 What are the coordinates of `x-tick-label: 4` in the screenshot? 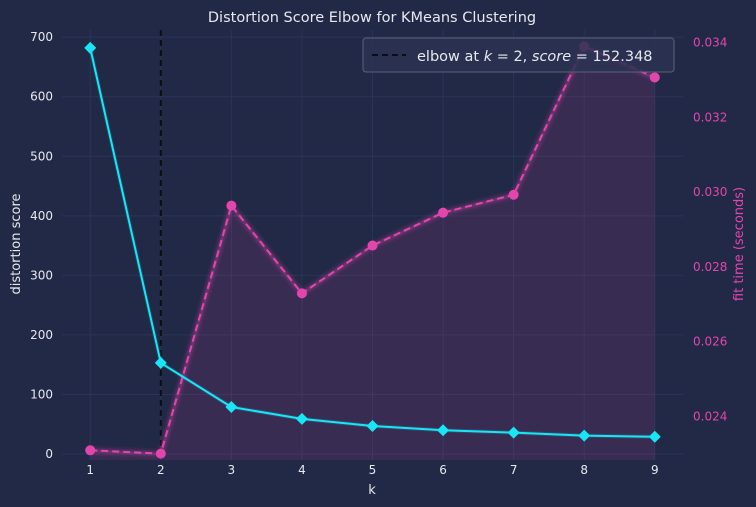 It's located at (302, 470).